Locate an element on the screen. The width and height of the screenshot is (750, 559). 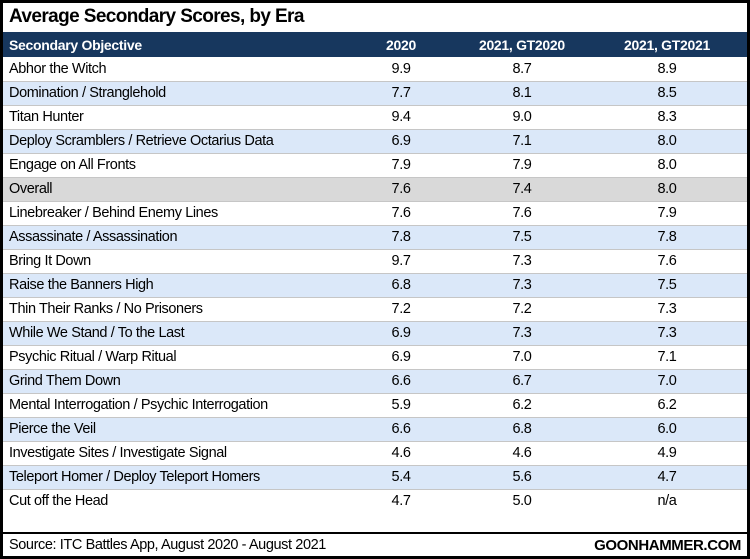
score-cell: 7.2 is located at coordinates (401, 309).